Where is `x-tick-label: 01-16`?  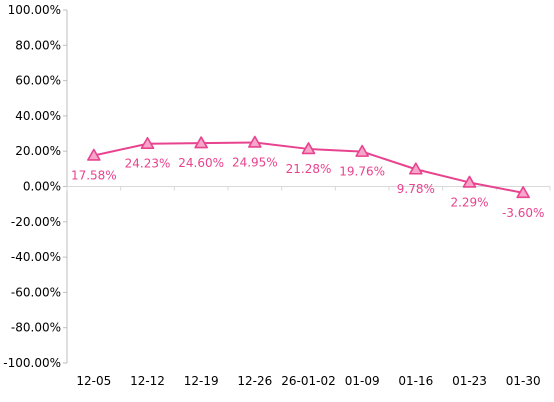
x-tick-label: 01-16 is located at coordinates (415, 381).